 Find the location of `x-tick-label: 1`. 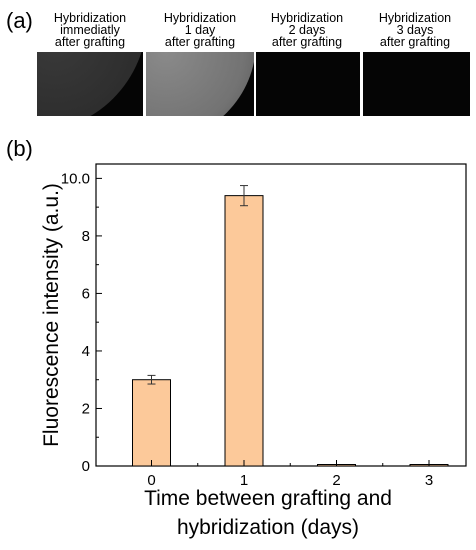

x-tick-label: 1 is located at coordinates (244, 480).